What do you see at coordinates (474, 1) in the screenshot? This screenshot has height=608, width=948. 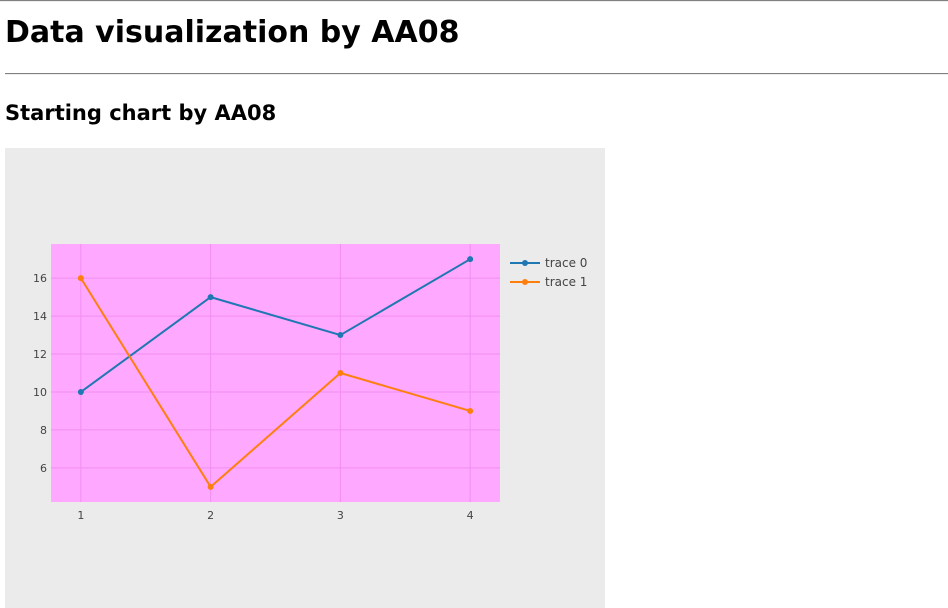 I see `top-divider` at bounding box center [474, 1].